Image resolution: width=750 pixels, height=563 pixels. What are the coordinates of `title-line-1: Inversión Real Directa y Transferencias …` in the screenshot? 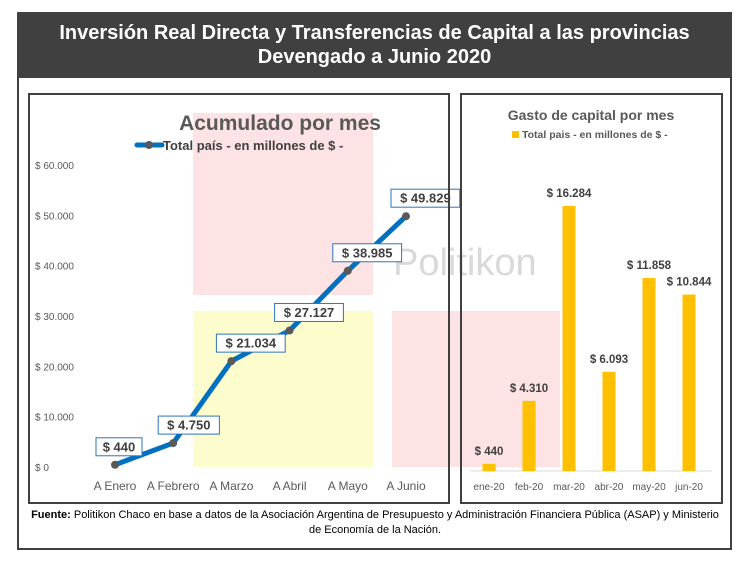 It's located at (374, 33).